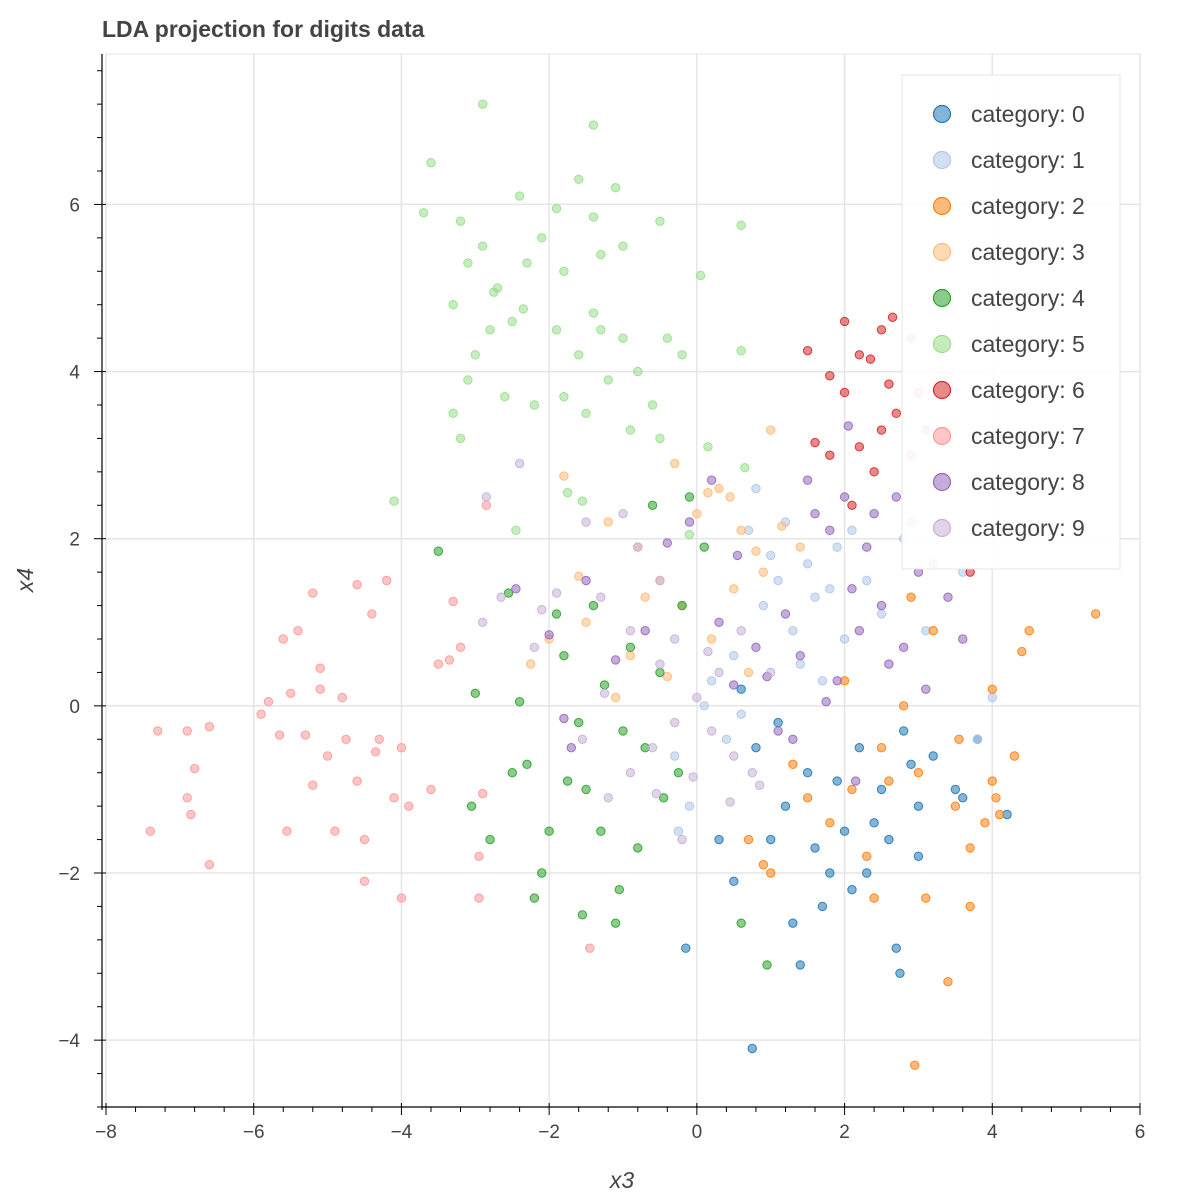  I want to click on legend-label: category: 7, so click(1028, 436).